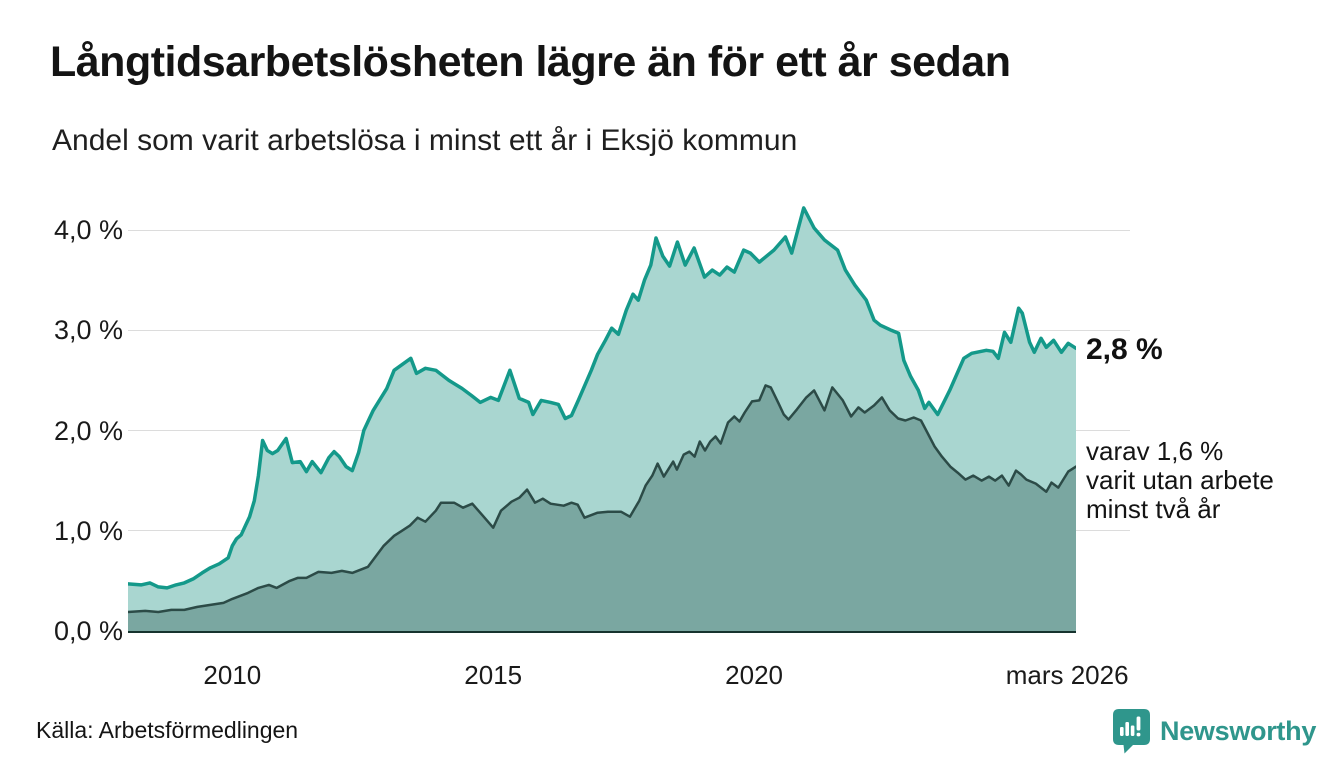  I want to click on x-axis-baseline, so click(602, 631).